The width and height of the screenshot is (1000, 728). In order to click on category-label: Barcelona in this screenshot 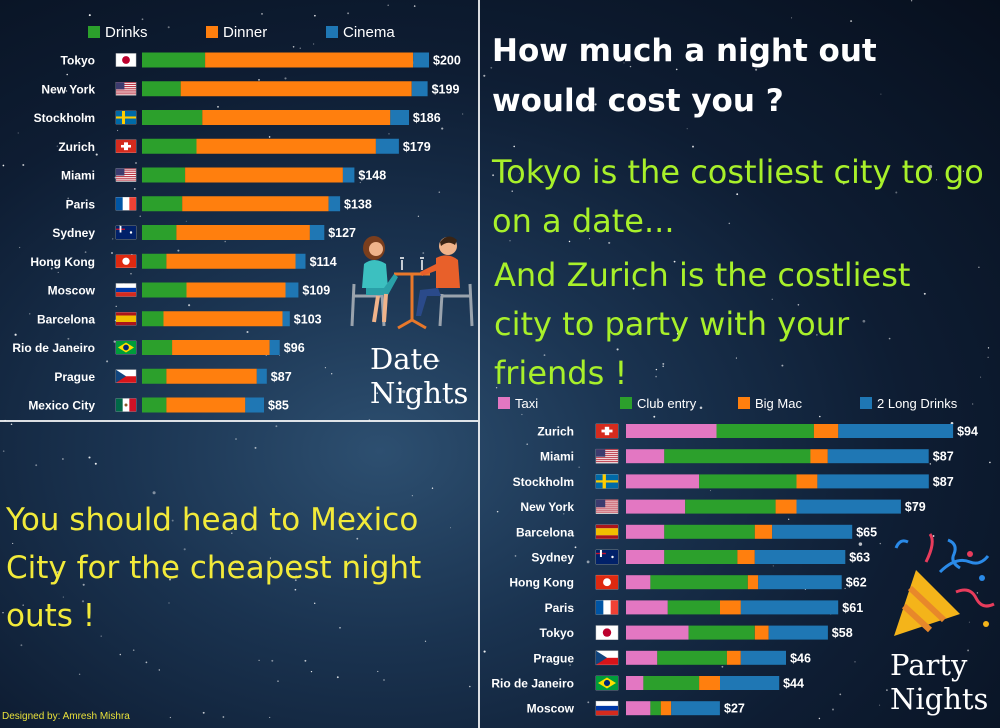, I will do `click(66, 319)`.